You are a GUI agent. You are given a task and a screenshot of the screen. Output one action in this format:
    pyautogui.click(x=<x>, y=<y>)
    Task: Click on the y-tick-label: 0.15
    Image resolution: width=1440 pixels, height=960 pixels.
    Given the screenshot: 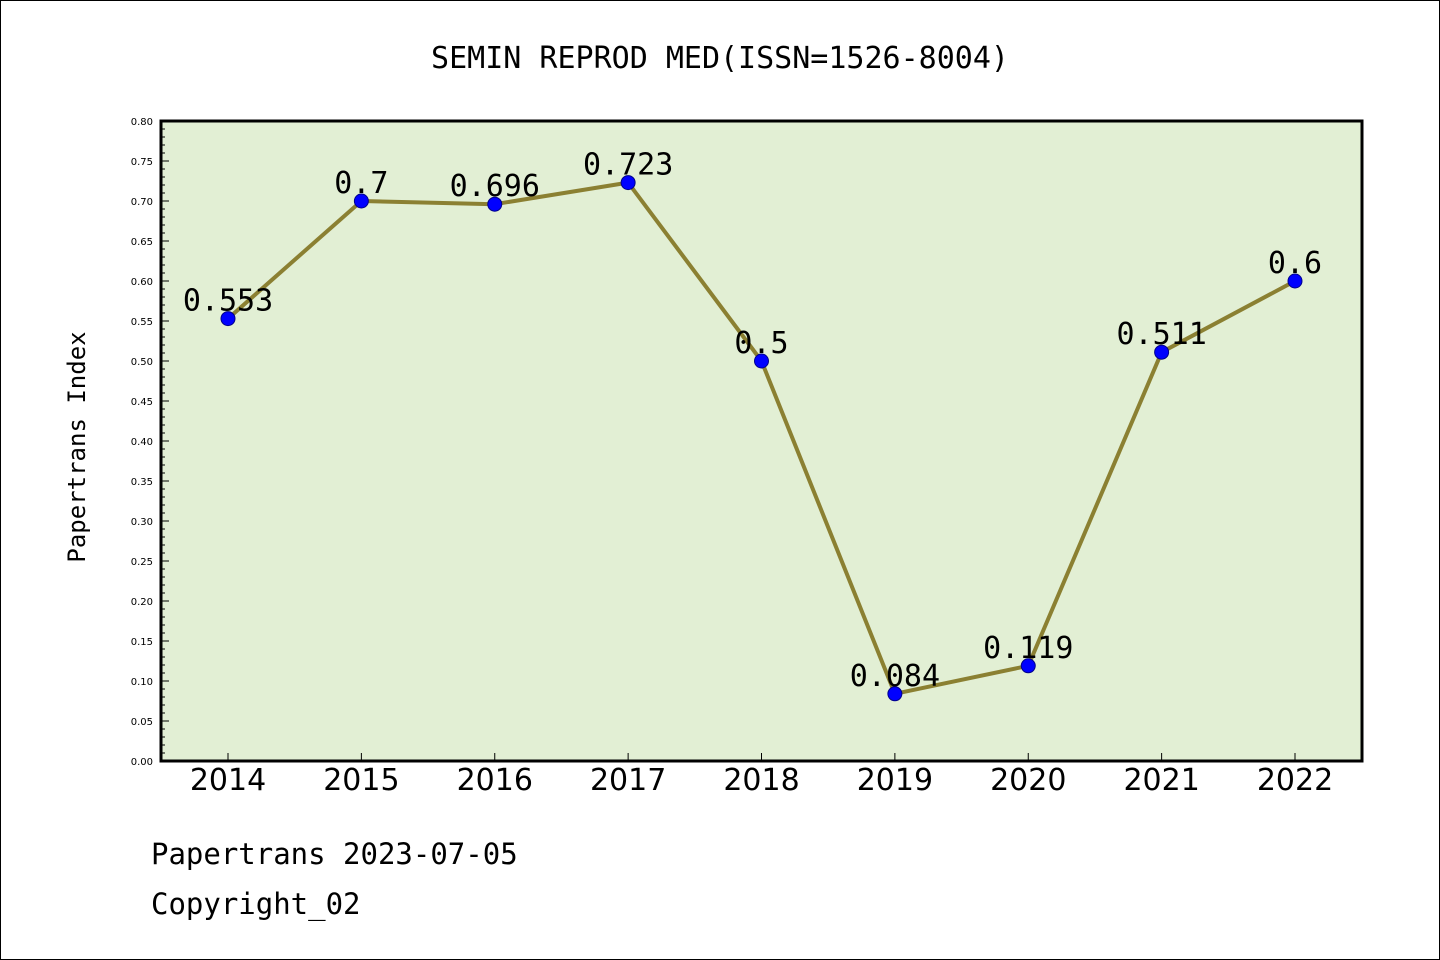 What is the action you would take?
    pyautogui.click(x=142, y=642)
    